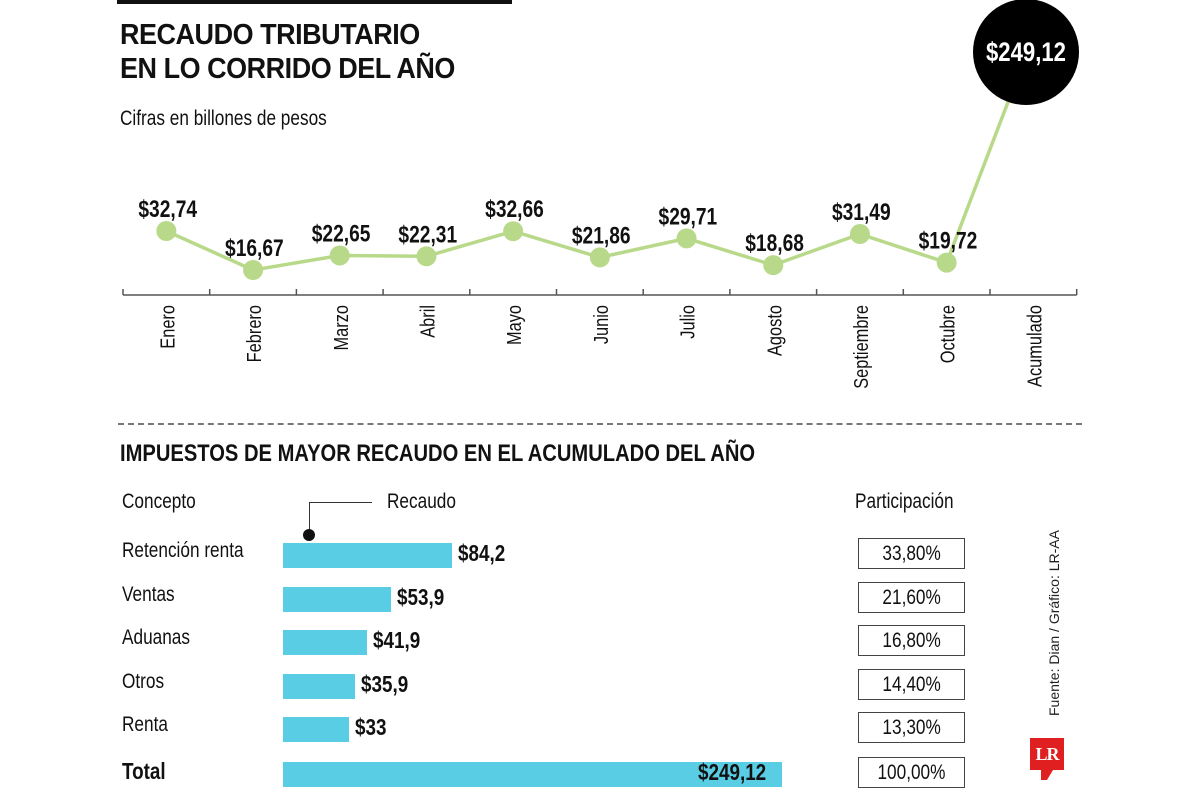 This screenshot has width=1200, height=800. I want to click on x-tick-label: Mayo, so click(514, 325).